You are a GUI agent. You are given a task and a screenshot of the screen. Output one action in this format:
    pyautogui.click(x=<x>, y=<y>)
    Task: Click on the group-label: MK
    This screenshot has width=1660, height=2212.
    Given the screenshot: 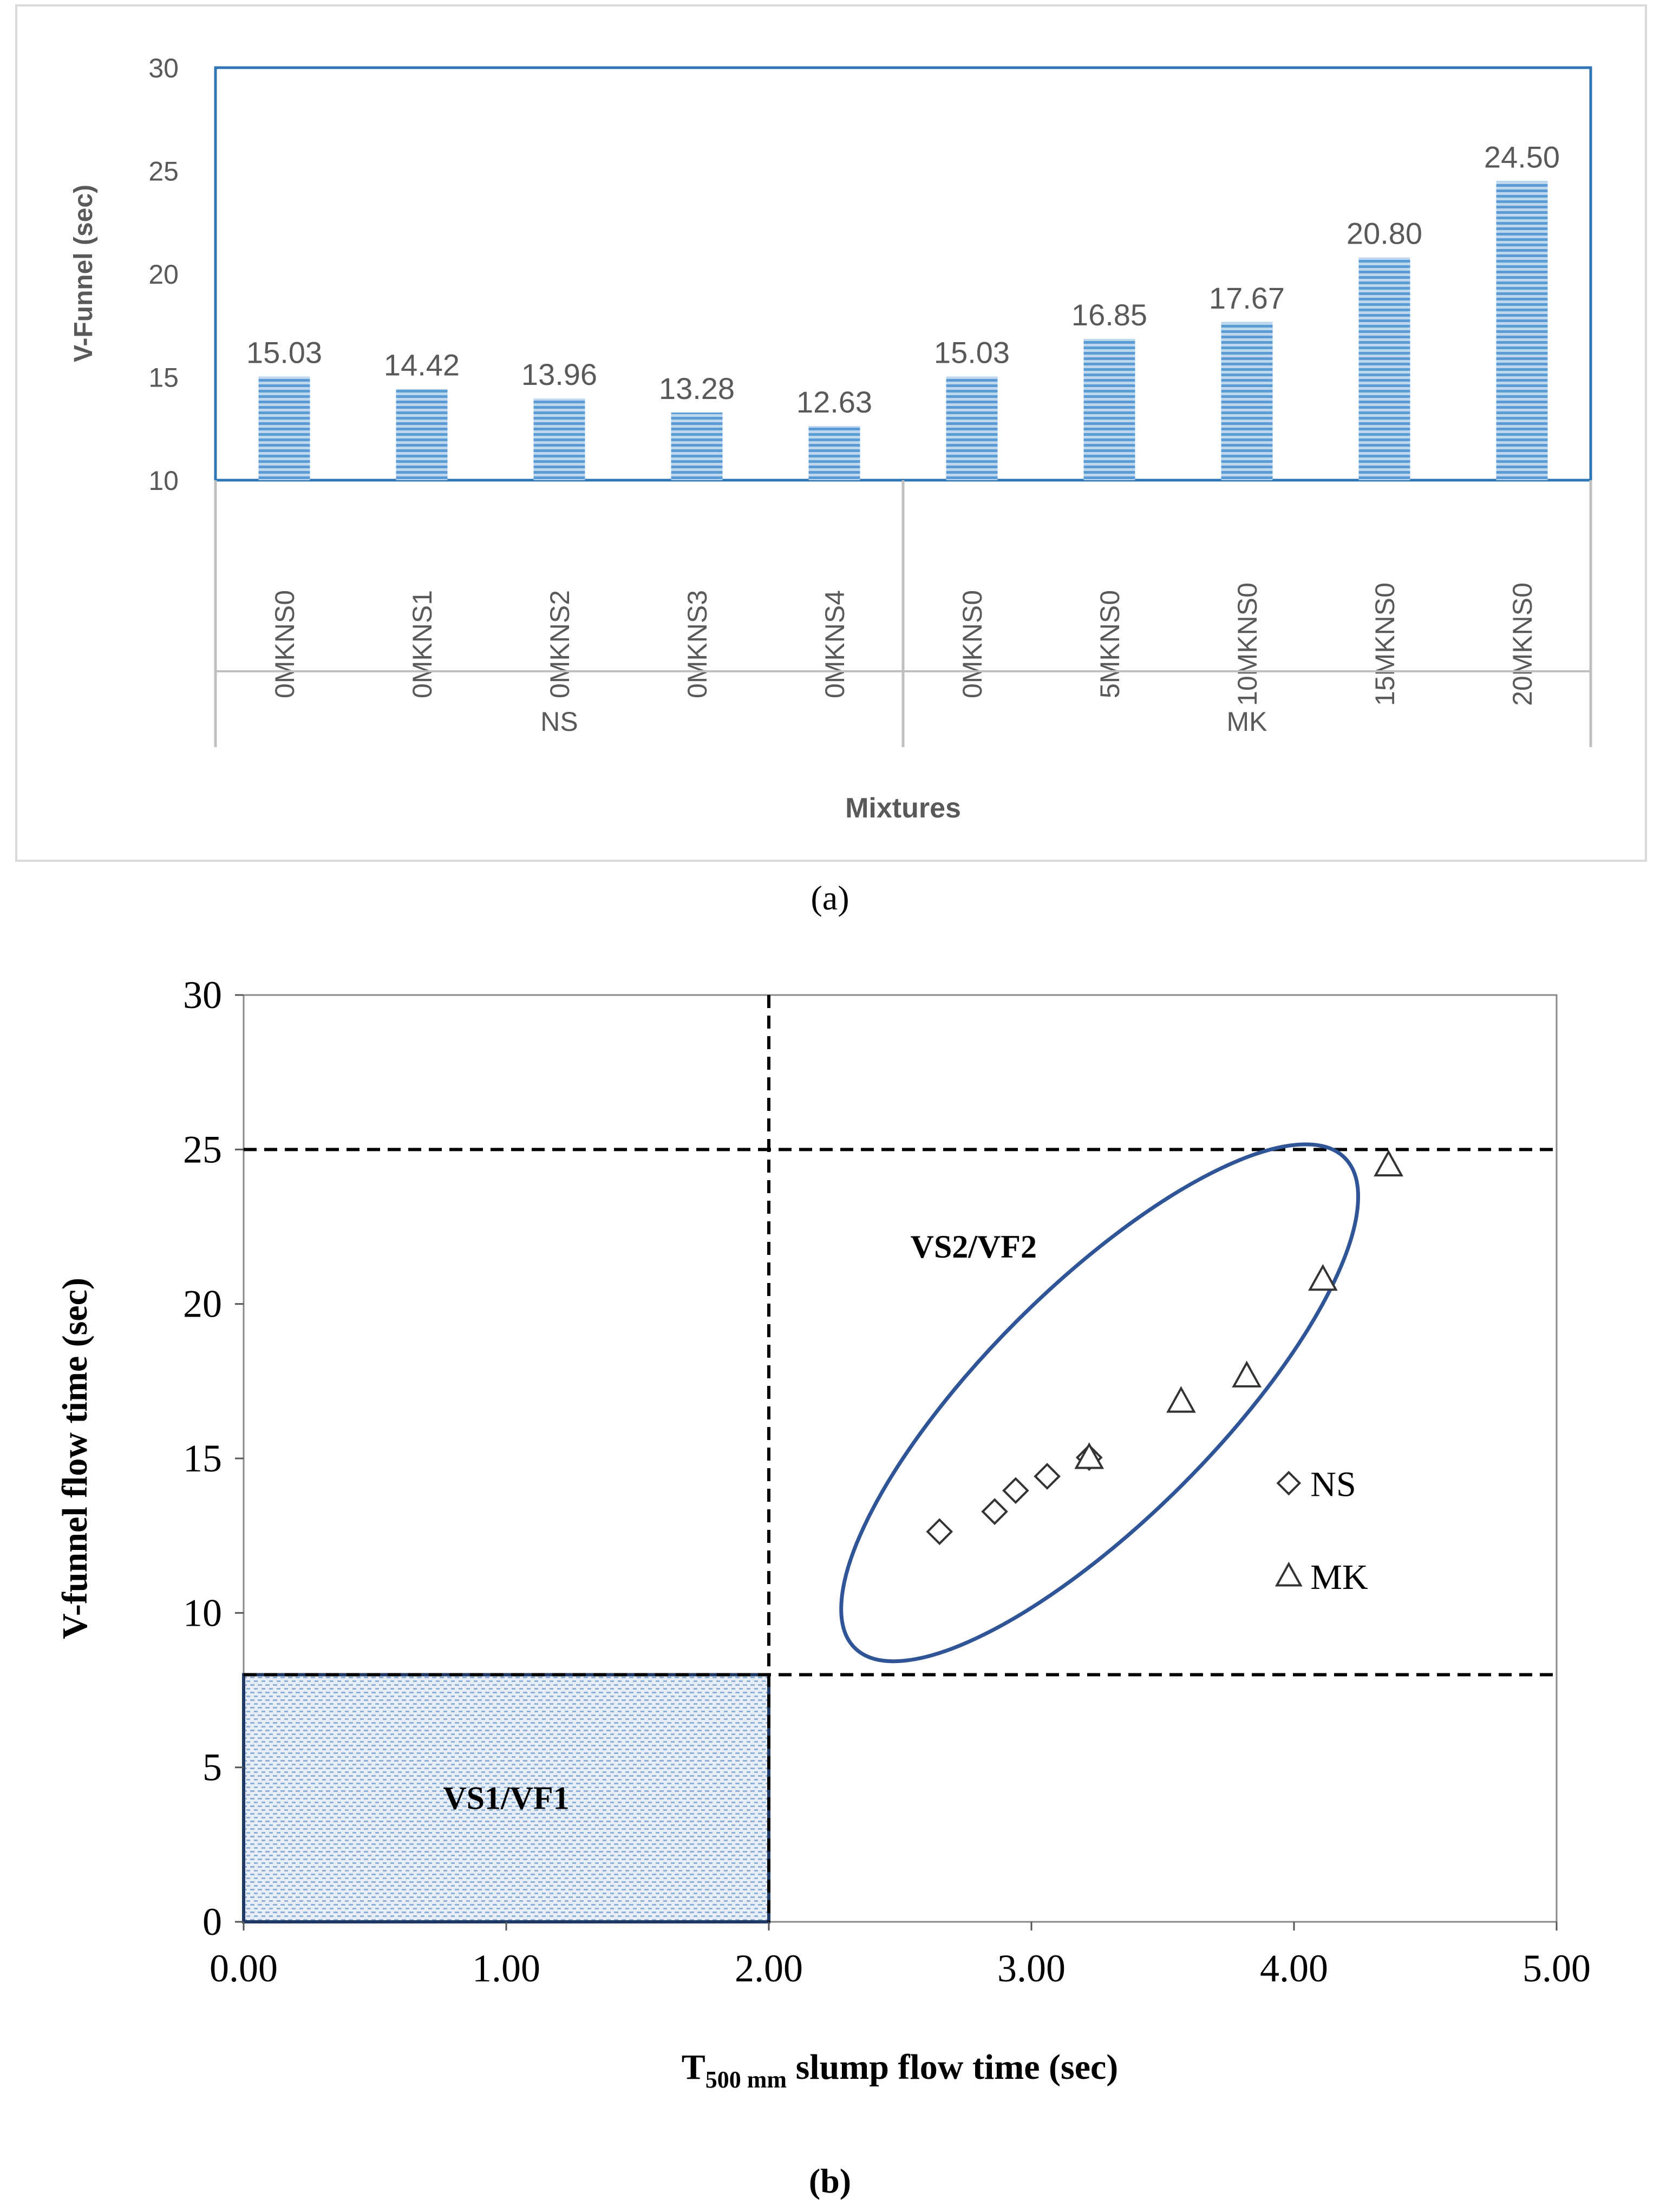 What is the action you would take?
    pyautogui.click(x=1247, y=721)
    